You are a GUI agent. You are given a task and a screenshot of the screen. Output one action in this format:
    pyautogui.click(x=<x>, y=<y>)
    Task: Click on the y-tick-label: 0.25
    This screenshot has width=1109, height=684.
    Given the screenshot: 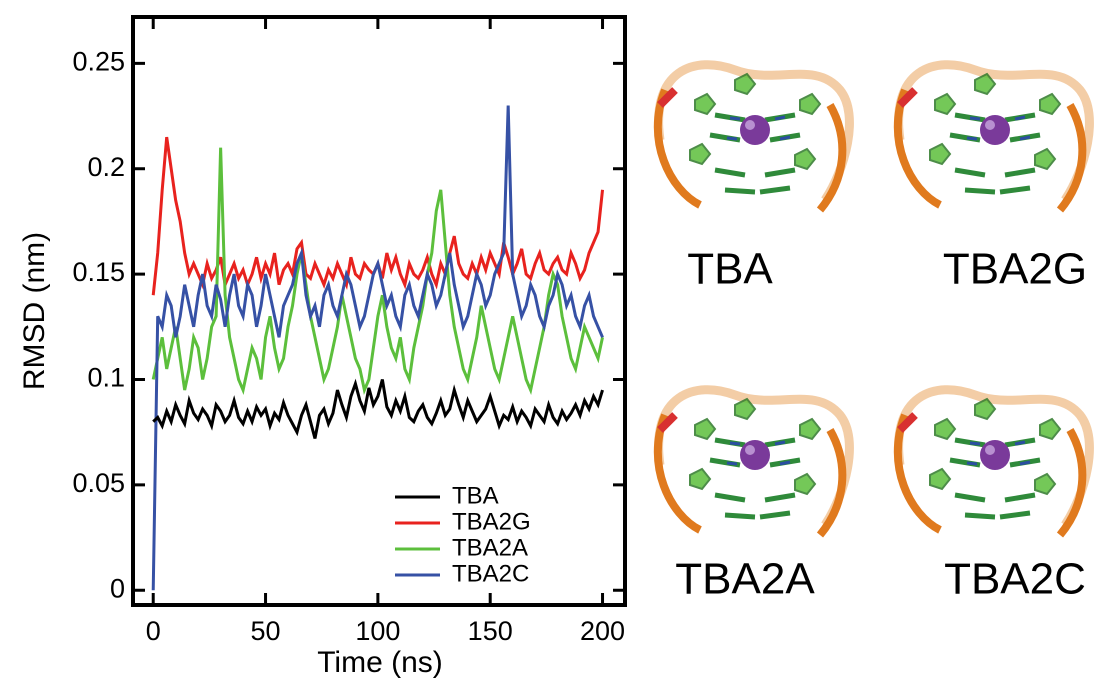 What is the action you would take?
    pyautogui.click(x=98, y=61)
    